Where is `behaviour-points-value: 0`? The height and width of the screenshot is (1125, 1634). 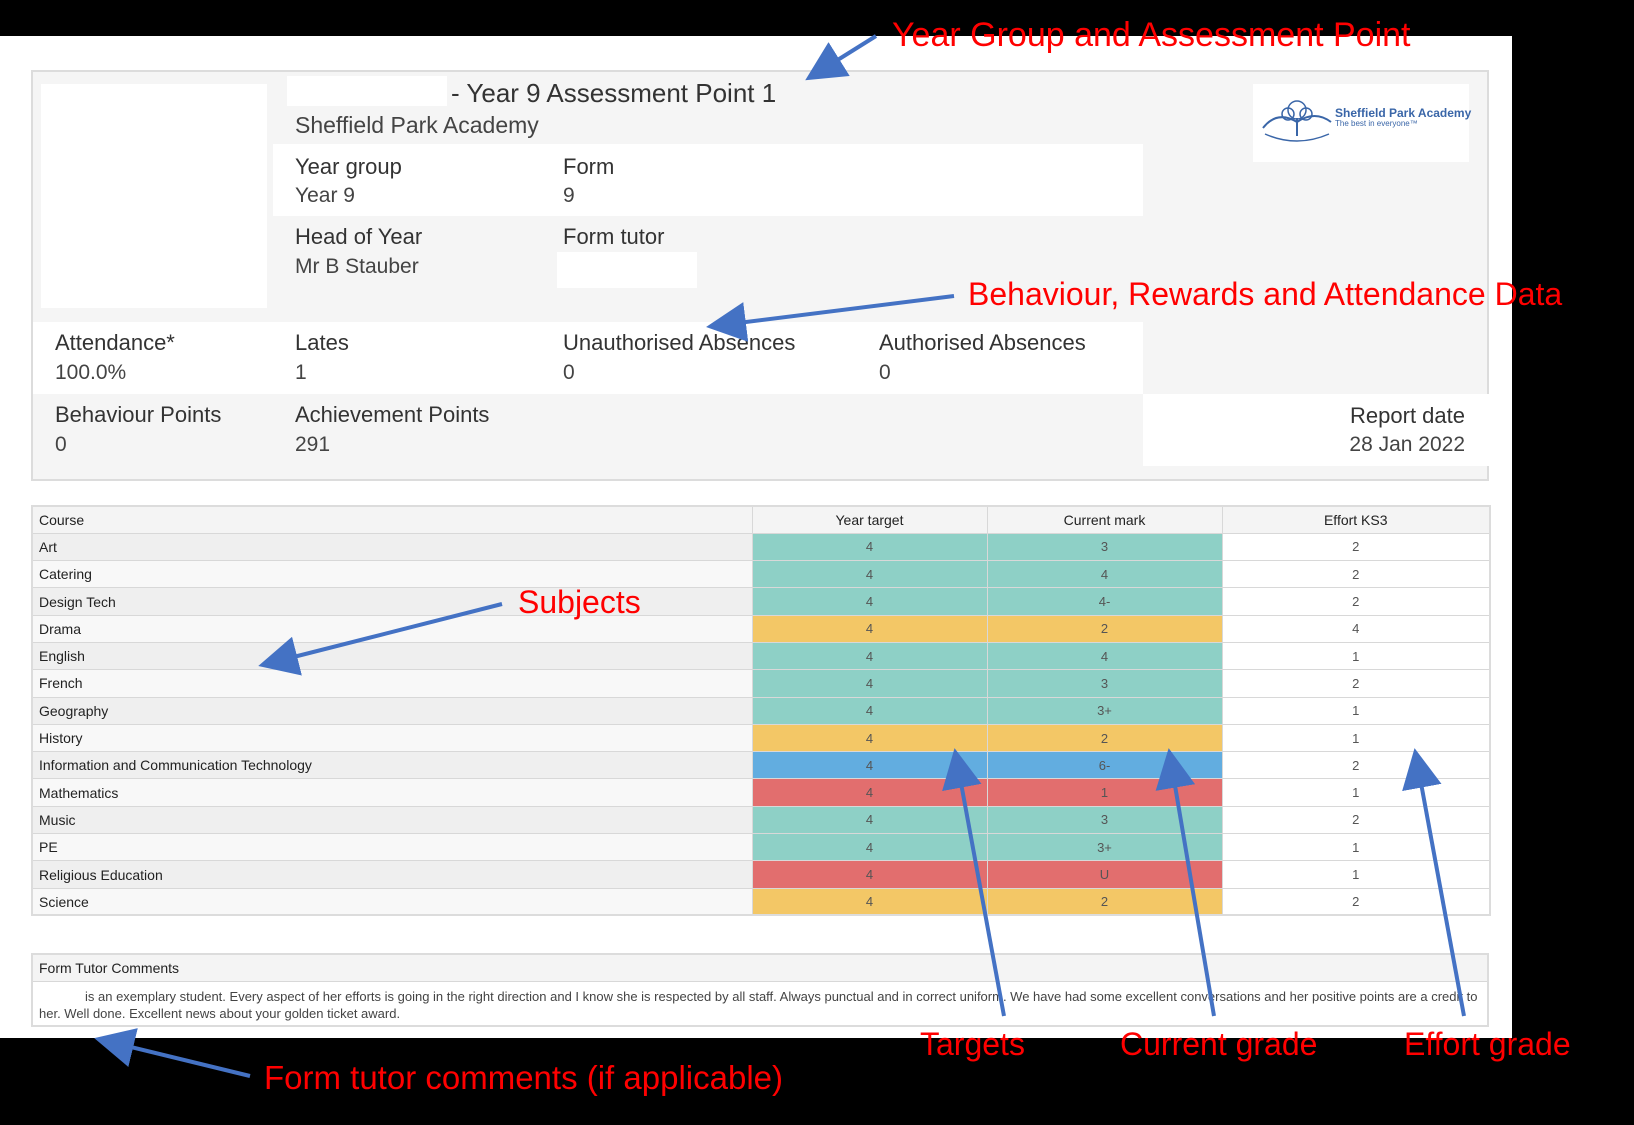 behaviour-points-value: 0 is located at coordinates (61, 444).